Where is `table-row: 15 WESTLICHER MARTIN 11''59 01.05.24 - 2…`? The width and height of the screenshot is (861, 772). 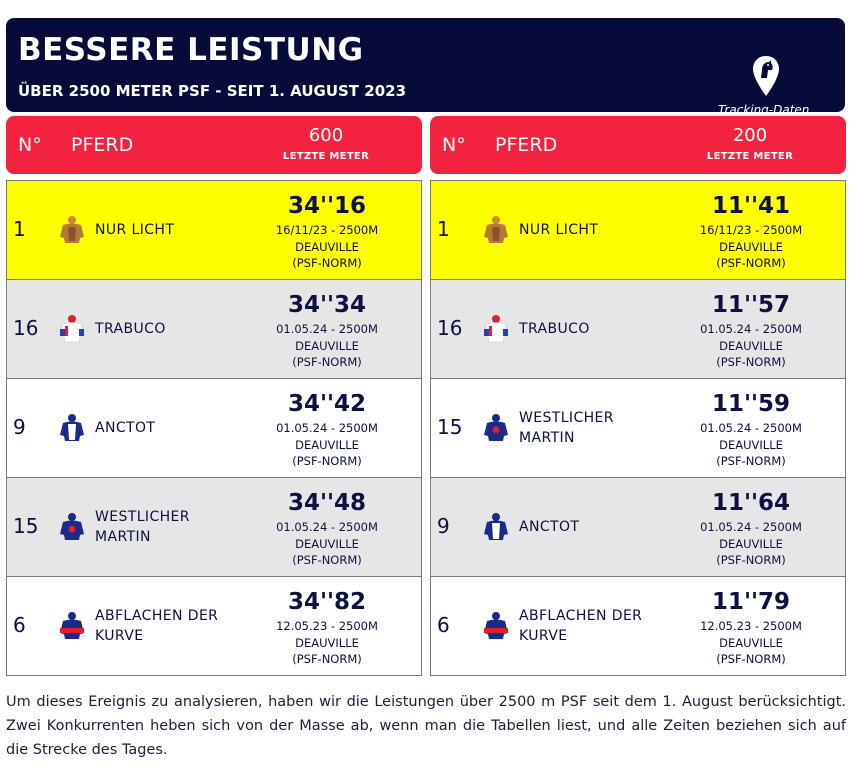 table-row: 15 WESTLICHER MARTIN 11''59 01.05.24 - 2… is located at coordinates (638, 427).